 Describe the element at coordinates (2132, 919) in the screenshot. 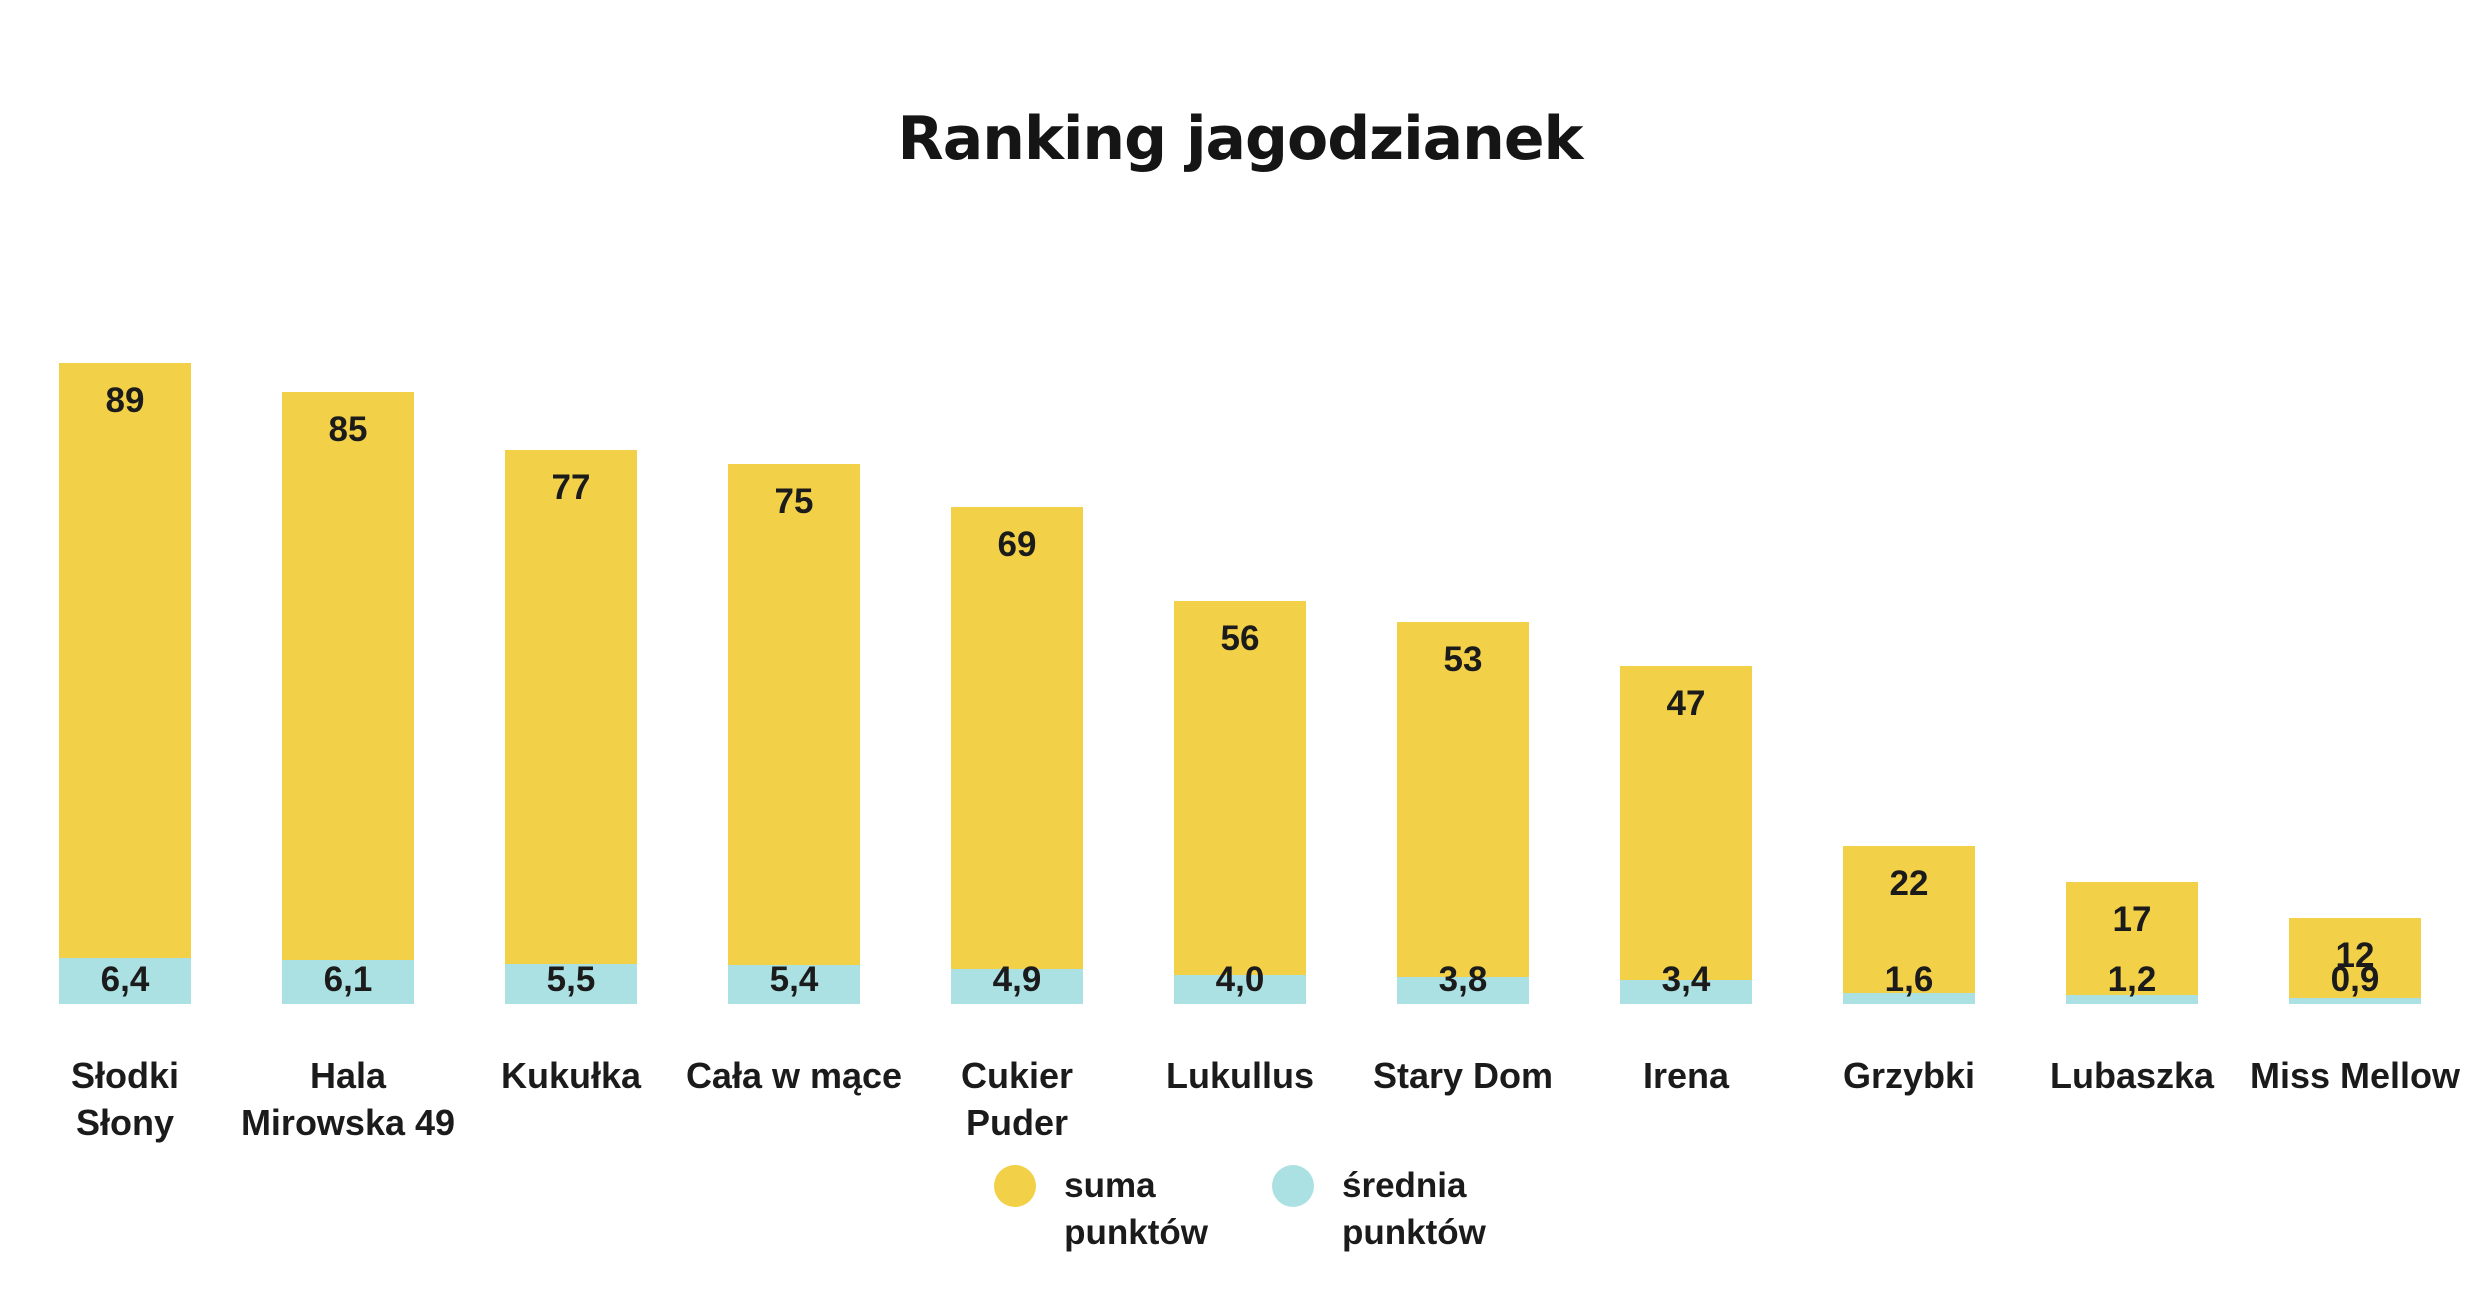

I see `bar-sum-value-label: 17` at that location.